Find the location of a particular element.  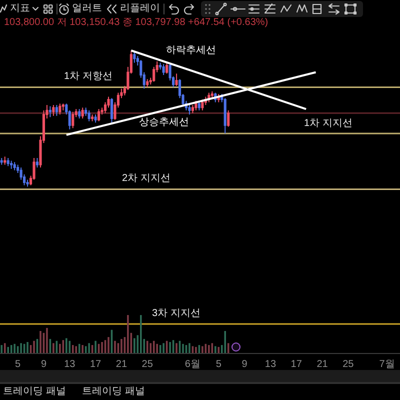

x-tick-label: 7월 is located at coordinates (387, 364).